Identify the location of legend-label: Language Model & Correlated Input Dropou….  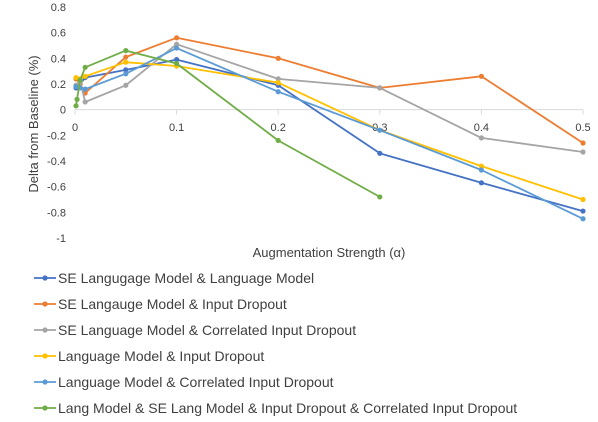
(196, 382).